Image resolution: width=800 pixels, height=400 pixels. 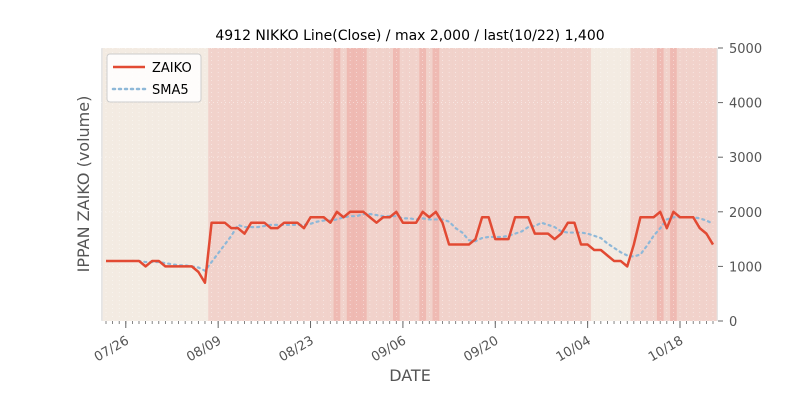 I want to click on legend-label-zaiko: ZAIKO, so click(x=172, y=68).